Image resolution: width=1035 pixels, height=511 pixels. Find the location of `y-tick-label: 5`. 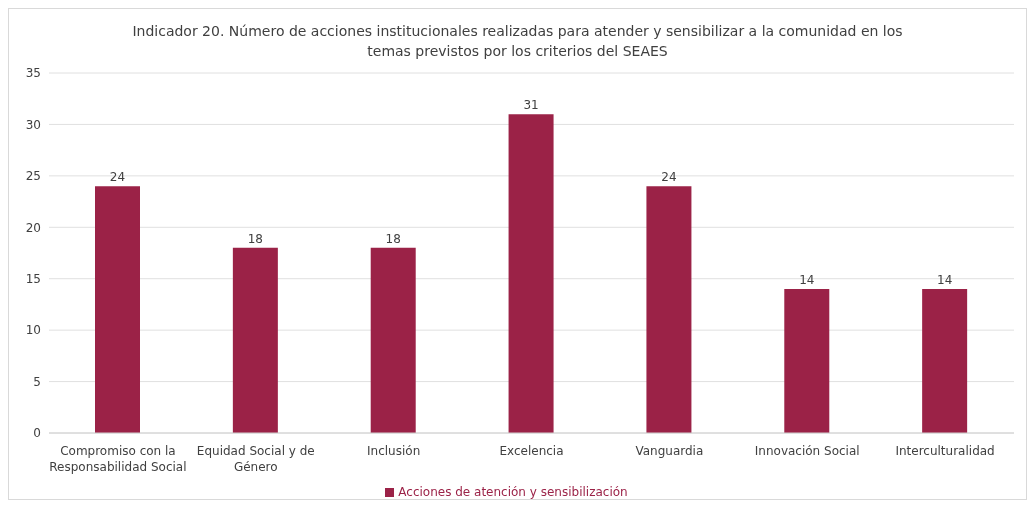

y-tick-label: 5 is located at coordinates (37, 381).